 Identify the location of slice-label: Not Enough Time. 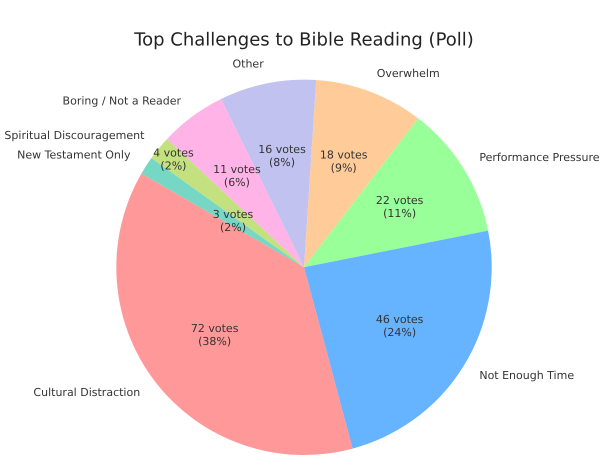
(526, 375).